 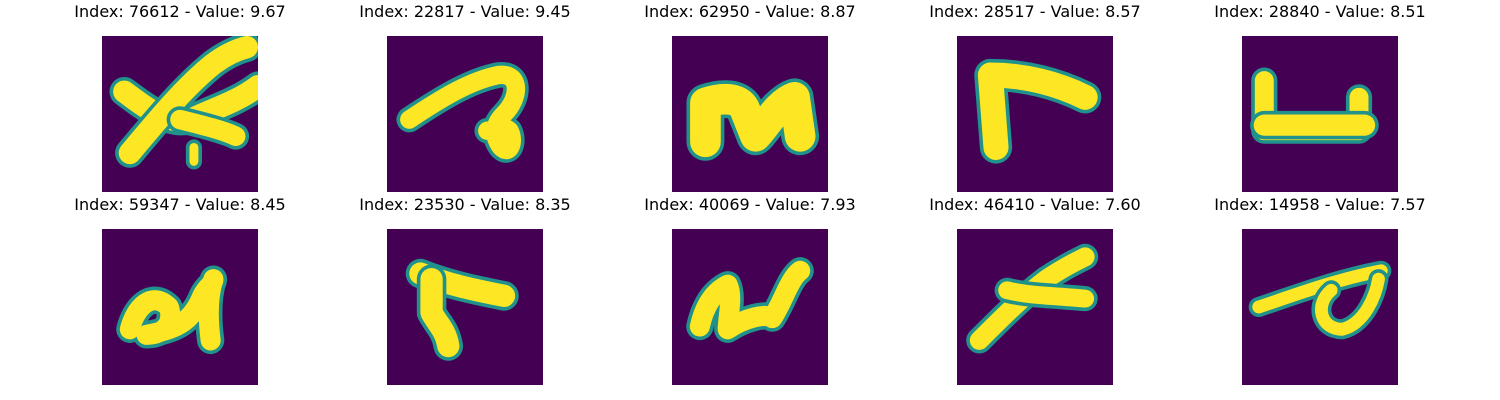 I want to click on image-panel-2: Index: 22817 - Value: 9.45, so click(x=465, y=96).